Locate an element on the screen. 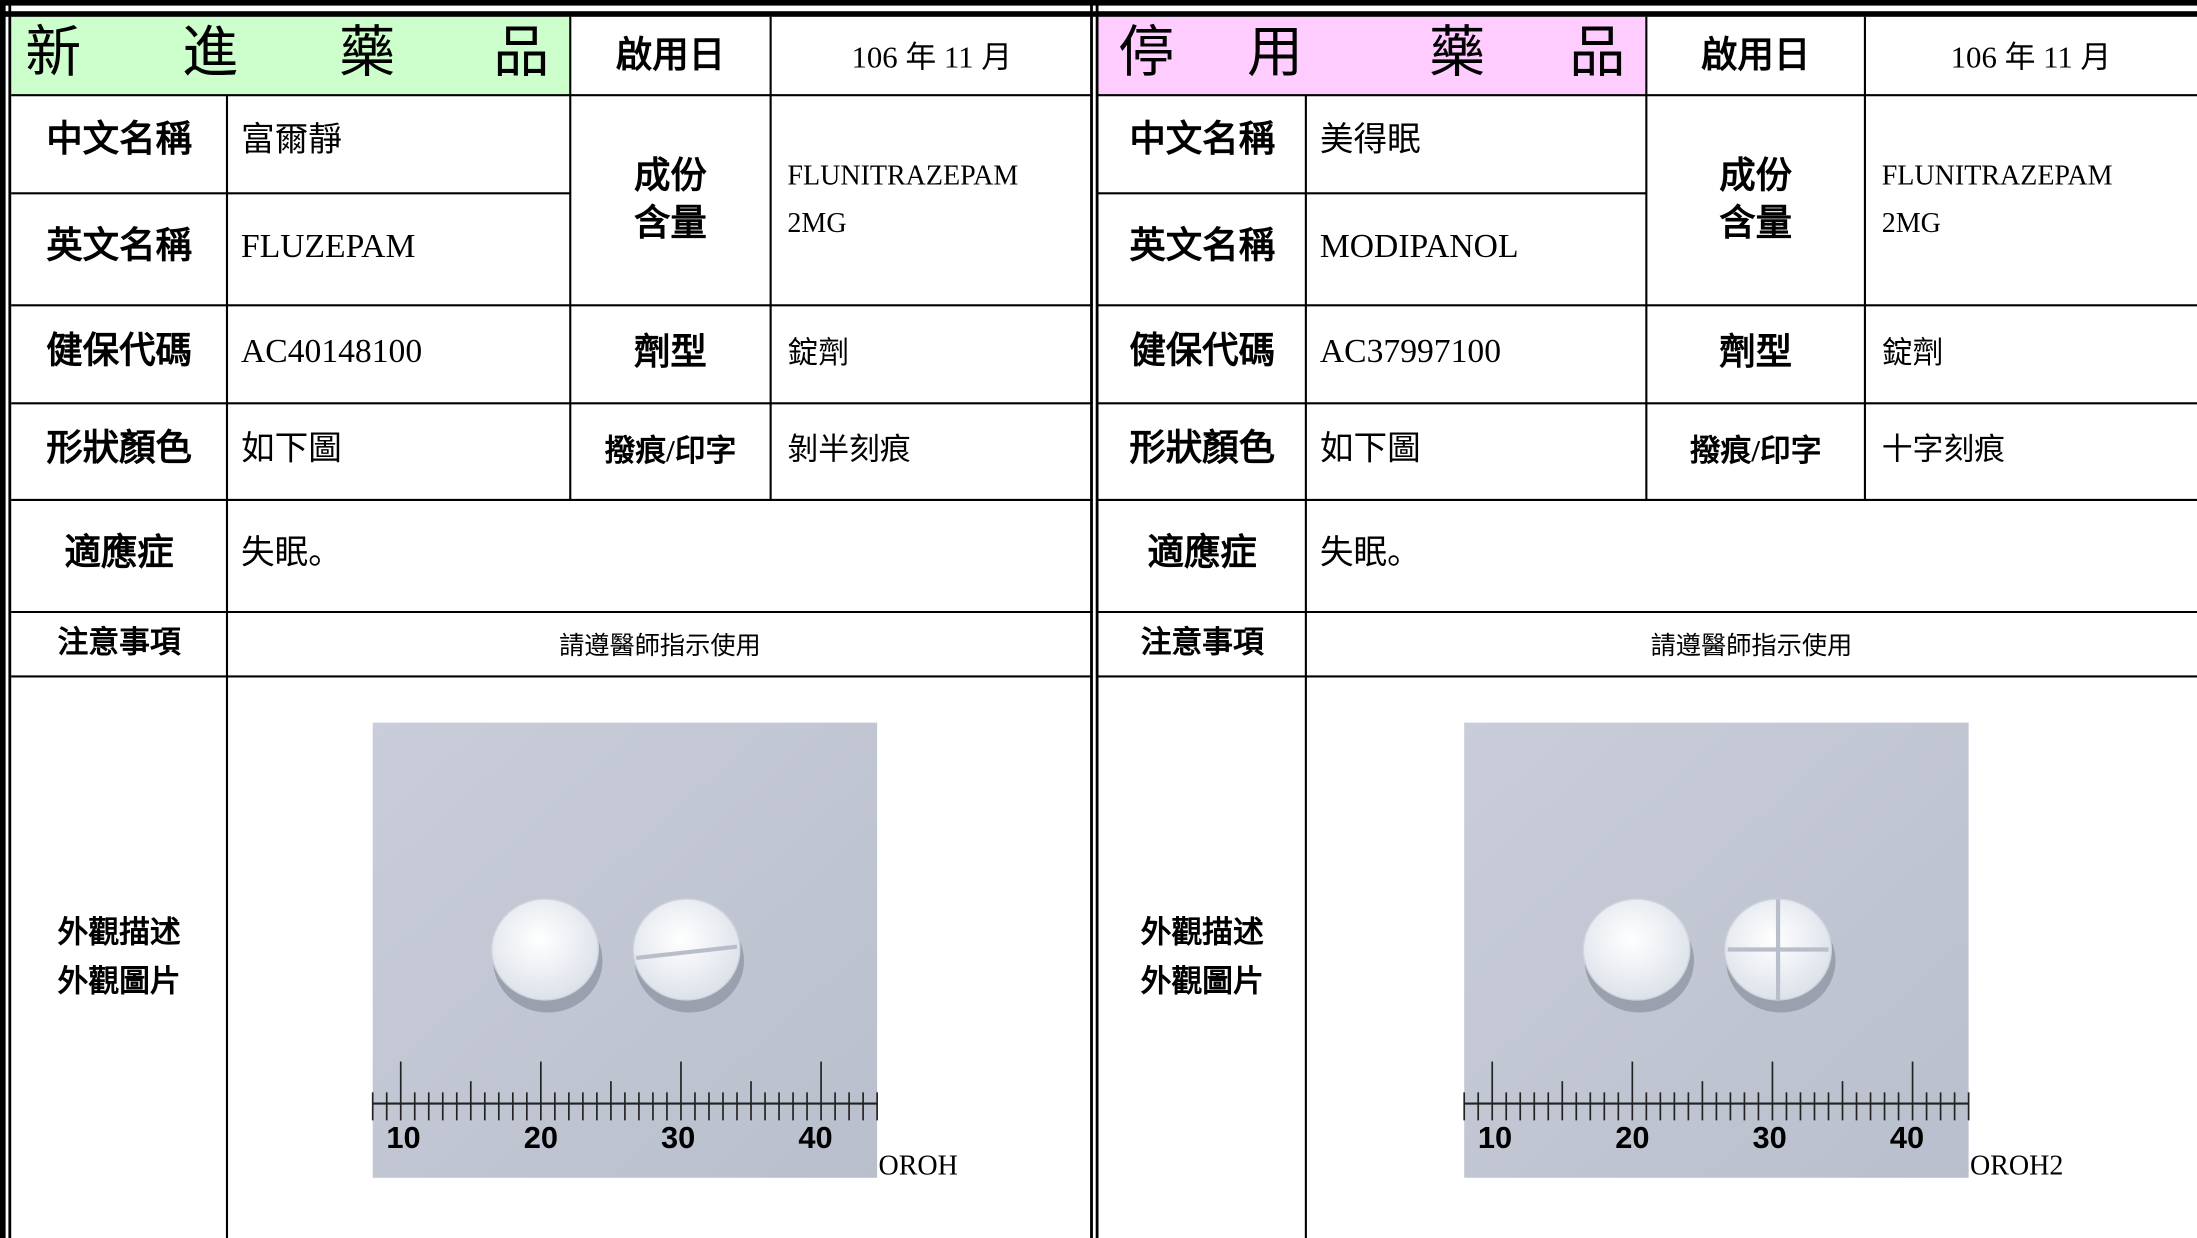 The width and height of the screenshot is (2197, 1238). title-char: 用 is located at coordinates (1275, 54).